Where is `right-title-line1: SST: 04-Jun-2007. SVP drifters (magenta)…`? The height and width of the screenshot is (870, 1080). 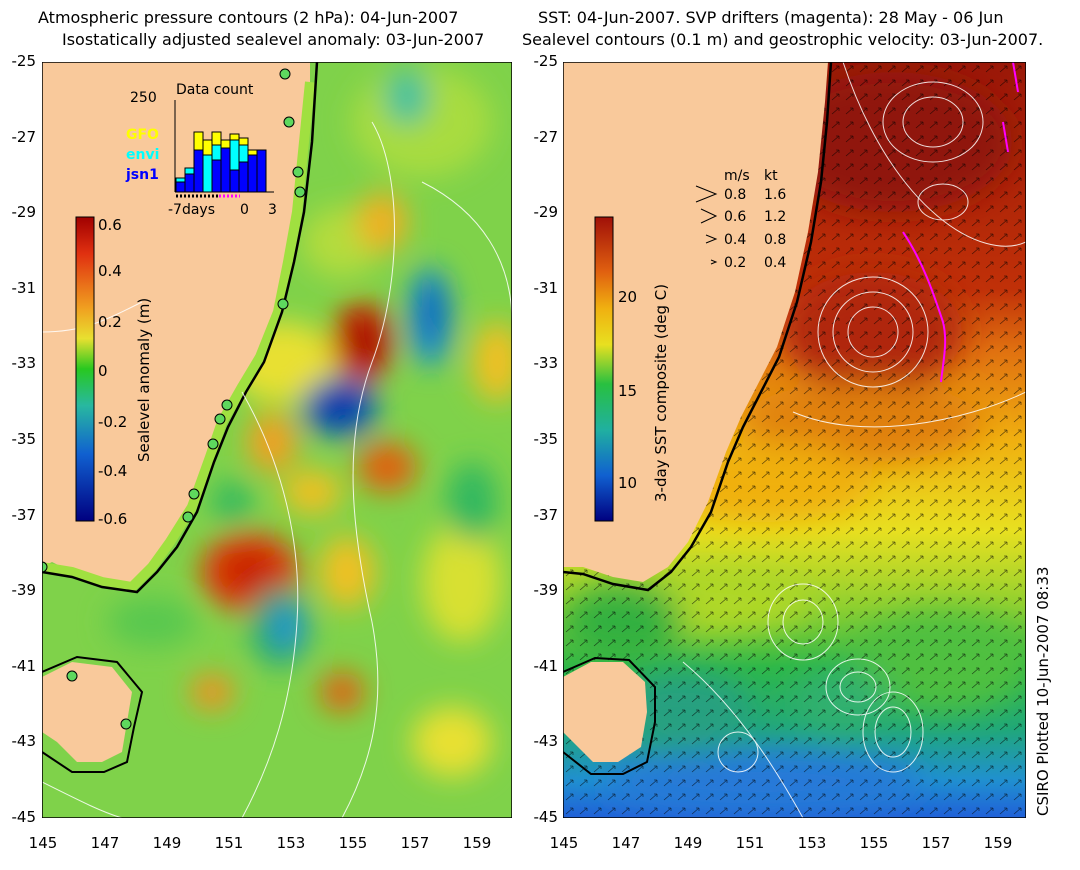 right-title-line1: SST: 04-Jun-2007. SVP drifters (magenta)… is located at coordinates (771, 17).